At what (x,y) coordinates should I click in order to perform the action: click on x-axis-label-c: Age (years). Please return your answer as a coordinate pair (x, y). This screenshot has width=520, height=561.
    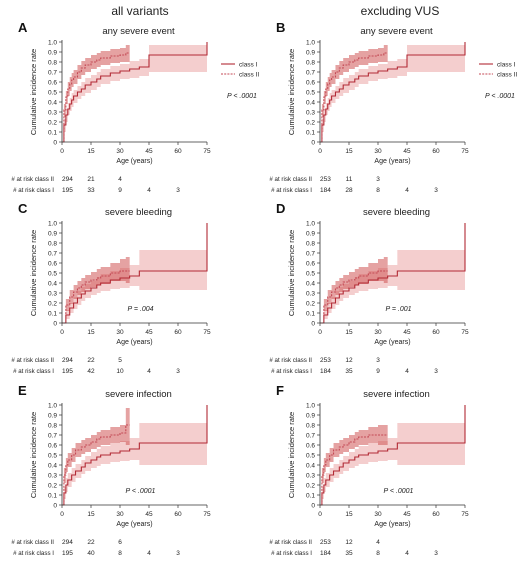
    Looking at the image, I should click on (134, 342).